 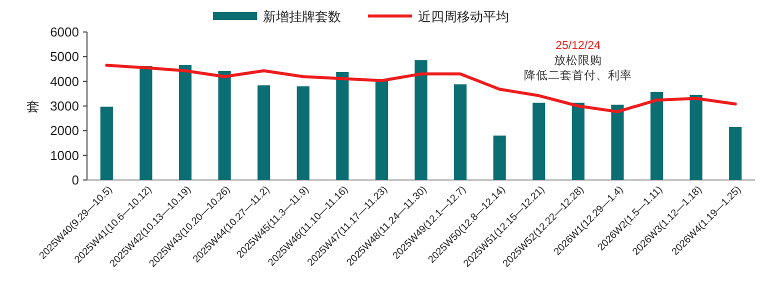 I want to click on y-tick-label: 3000, so click(x=64, y=106).